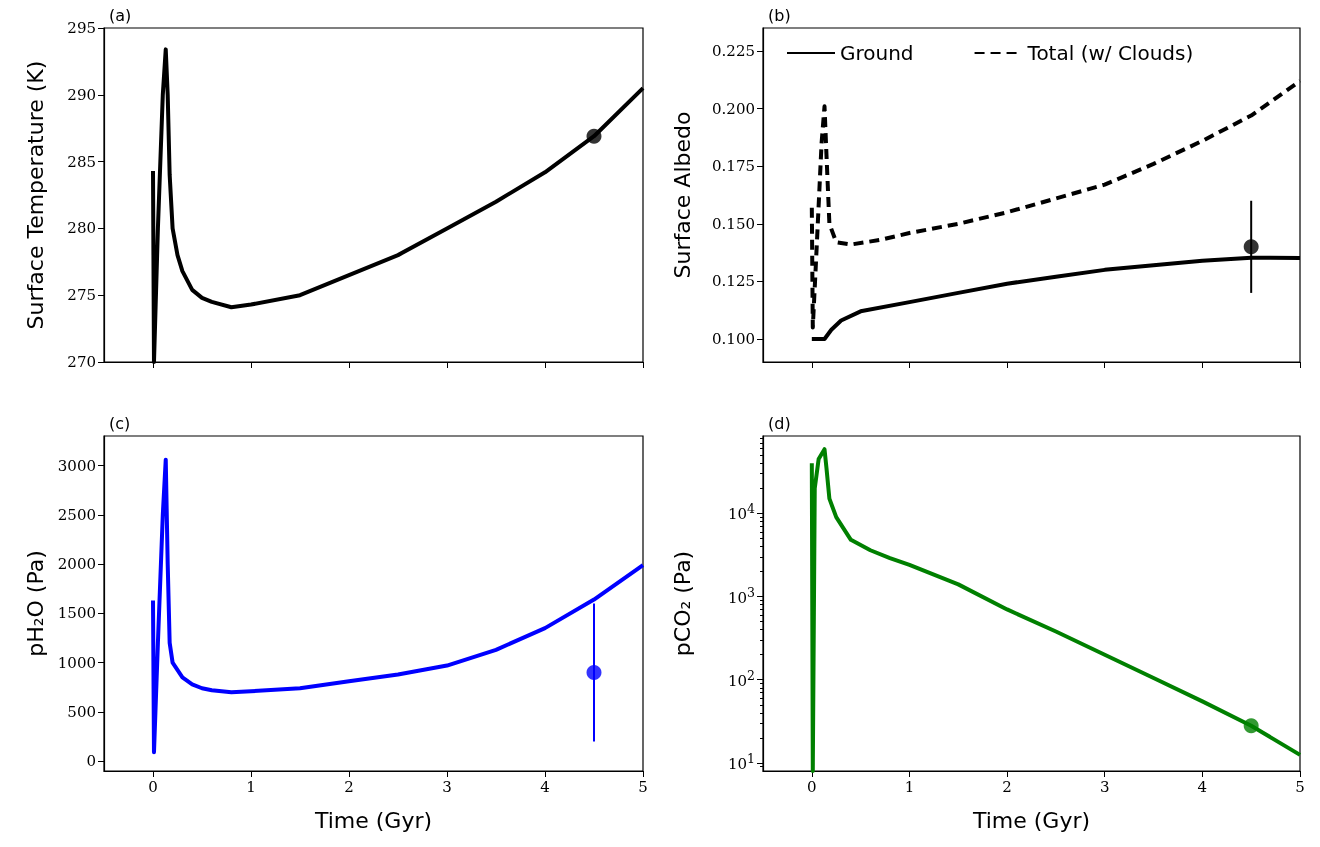 The width and height of the screenshot is (1320, 847). What do you see at coordinates (733, 281) in the screenshot?
I see `y-tick-label: 0.125` at bounding box center [733, 281].